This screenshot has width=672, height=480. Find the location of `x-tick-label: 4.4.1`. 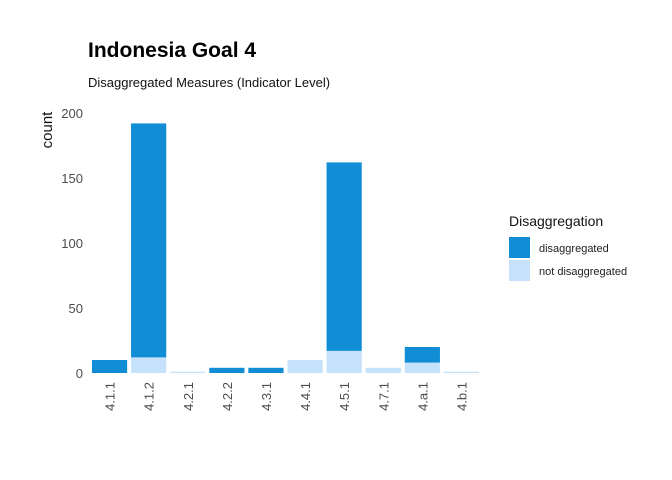

x-tick-label: 4.4.1 is located at coordinates (305, 396).